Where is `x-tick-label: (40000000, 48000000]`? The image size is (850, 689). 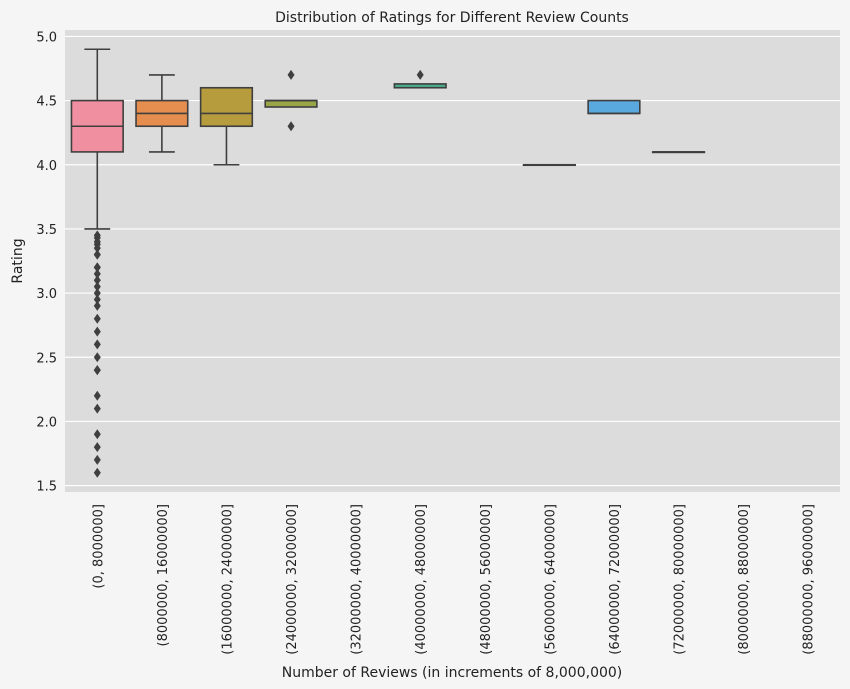
x-tick-label: (40000000, 48000000] is located at coordinates (421, 579).